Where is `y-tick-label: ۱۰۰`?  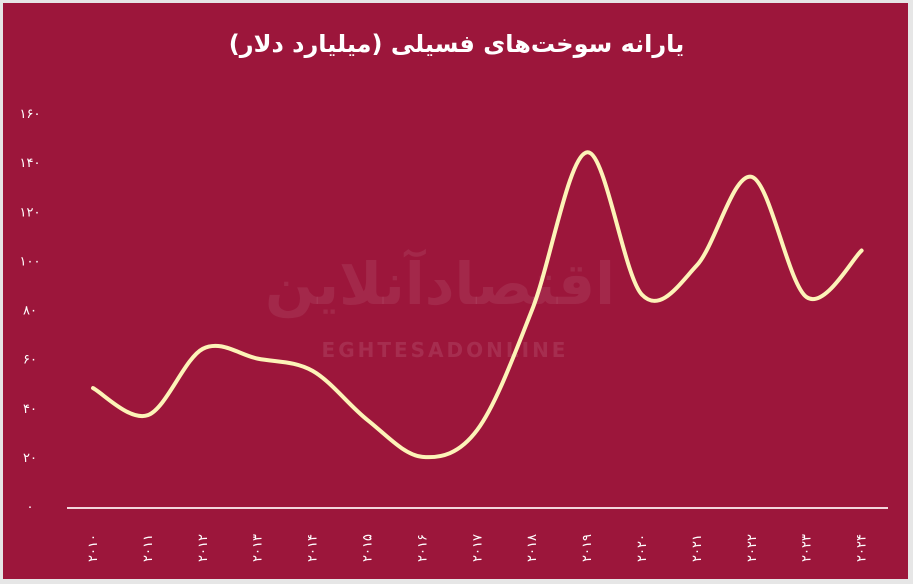 y-tick-label: ۱۰۰ is located at coordinates (30, 261).